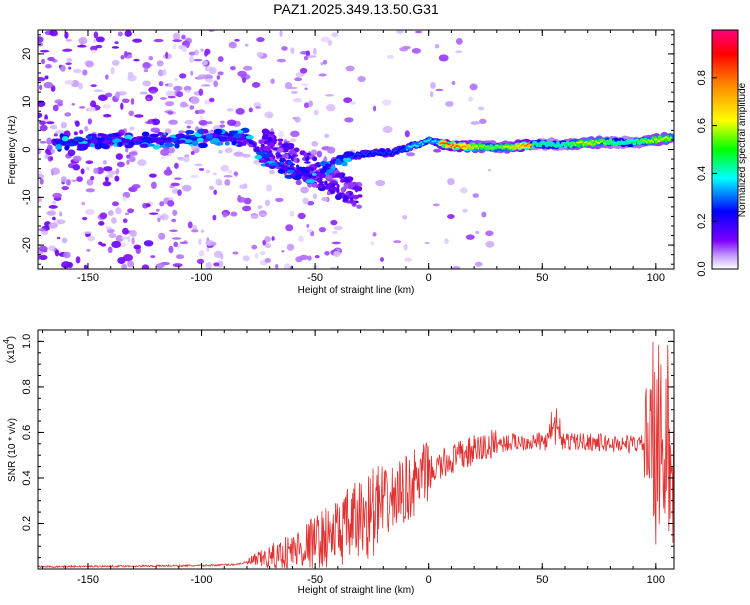  What do you see at coordinates (27, 149) in the screenshot?
I see `y-tick-label: 0` at bounding box center [27, 149].